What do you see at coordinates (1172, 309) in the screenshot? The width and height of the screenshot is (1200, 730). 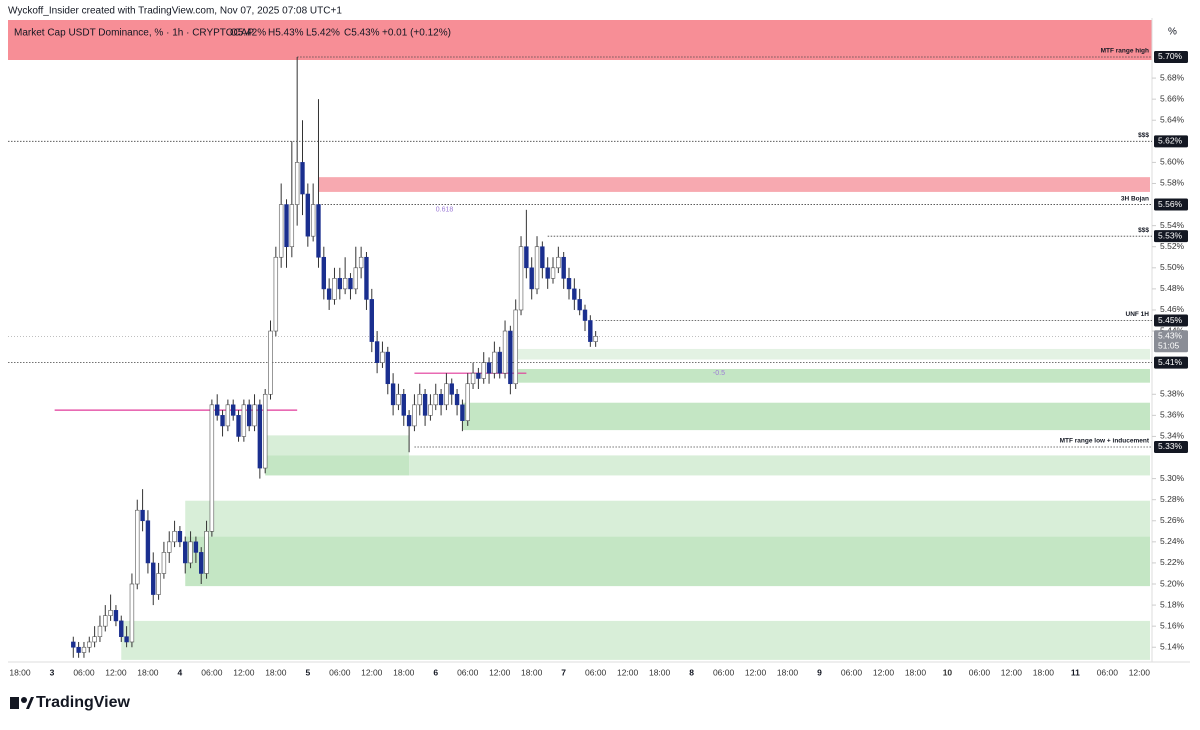 I see `y-tick-label: 5.46%` at bounding box center [1172, 309].